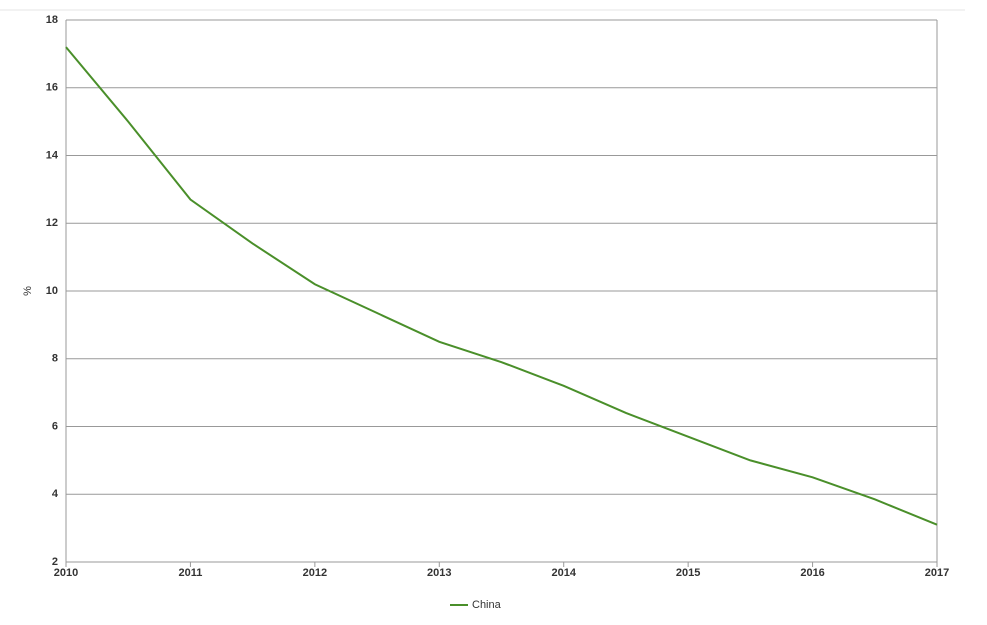 The height and width of the screenshot is (625, 987). Describe the element at coordinates (52, 223) in the screenshot. I see `y-tick-label: 12` at that location.